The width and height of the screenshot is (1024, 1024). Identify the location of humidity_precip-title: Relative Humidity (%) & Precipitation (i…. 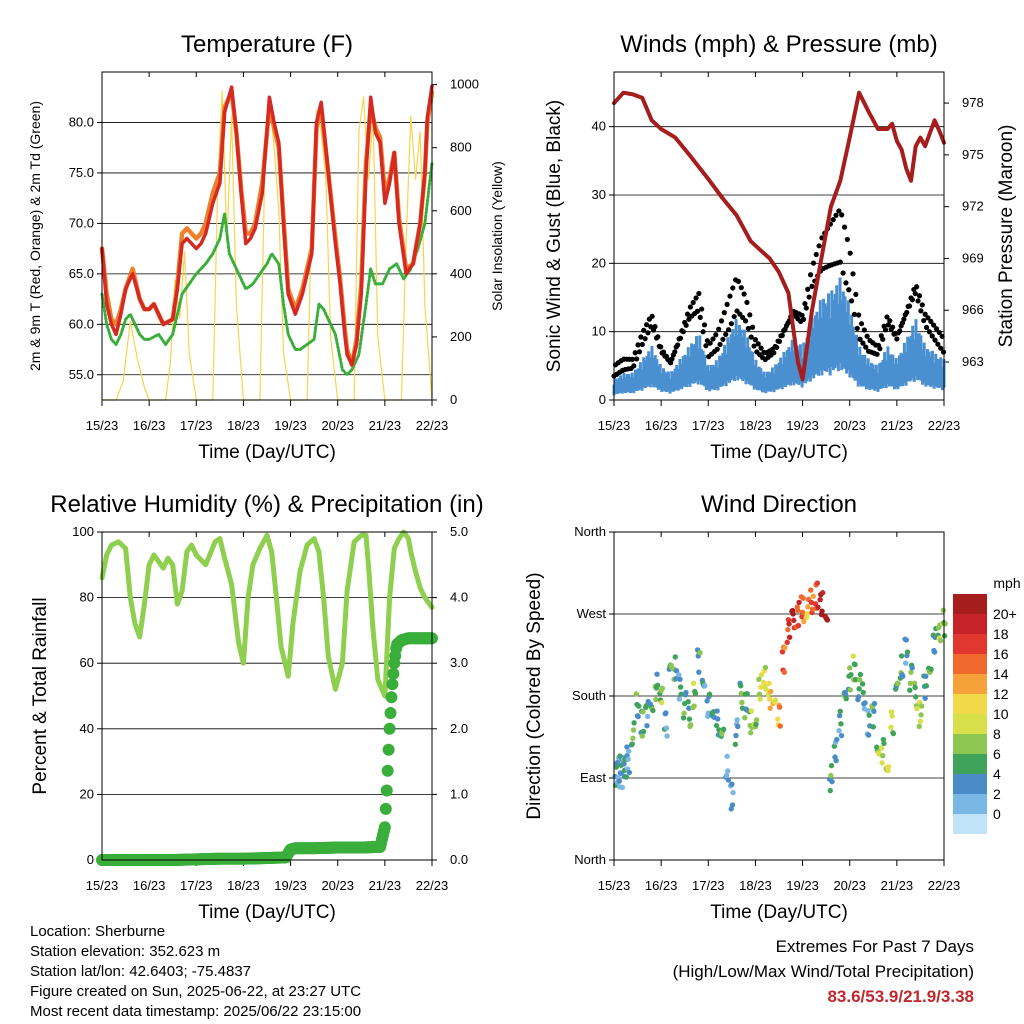
(266, 504).